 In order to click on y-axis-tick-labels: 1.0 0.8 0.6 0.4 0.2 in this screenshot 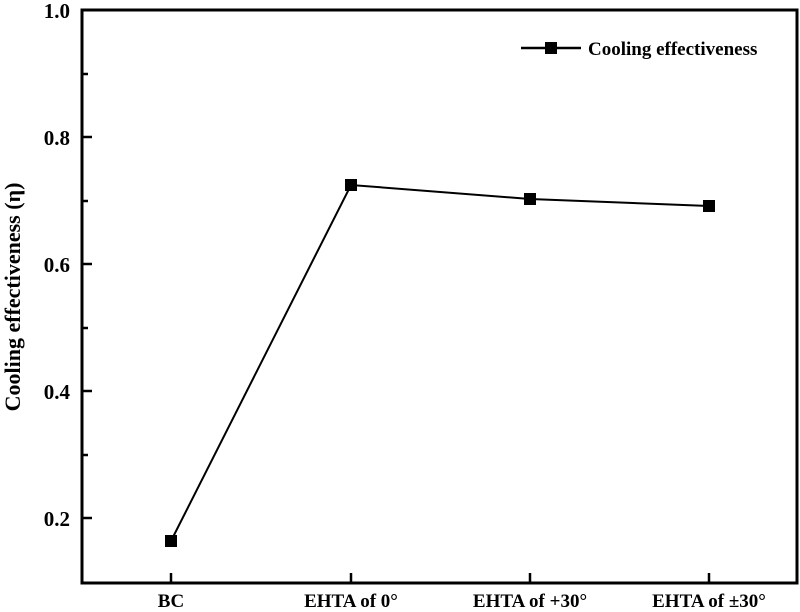, I will do `click(57, 265)`.